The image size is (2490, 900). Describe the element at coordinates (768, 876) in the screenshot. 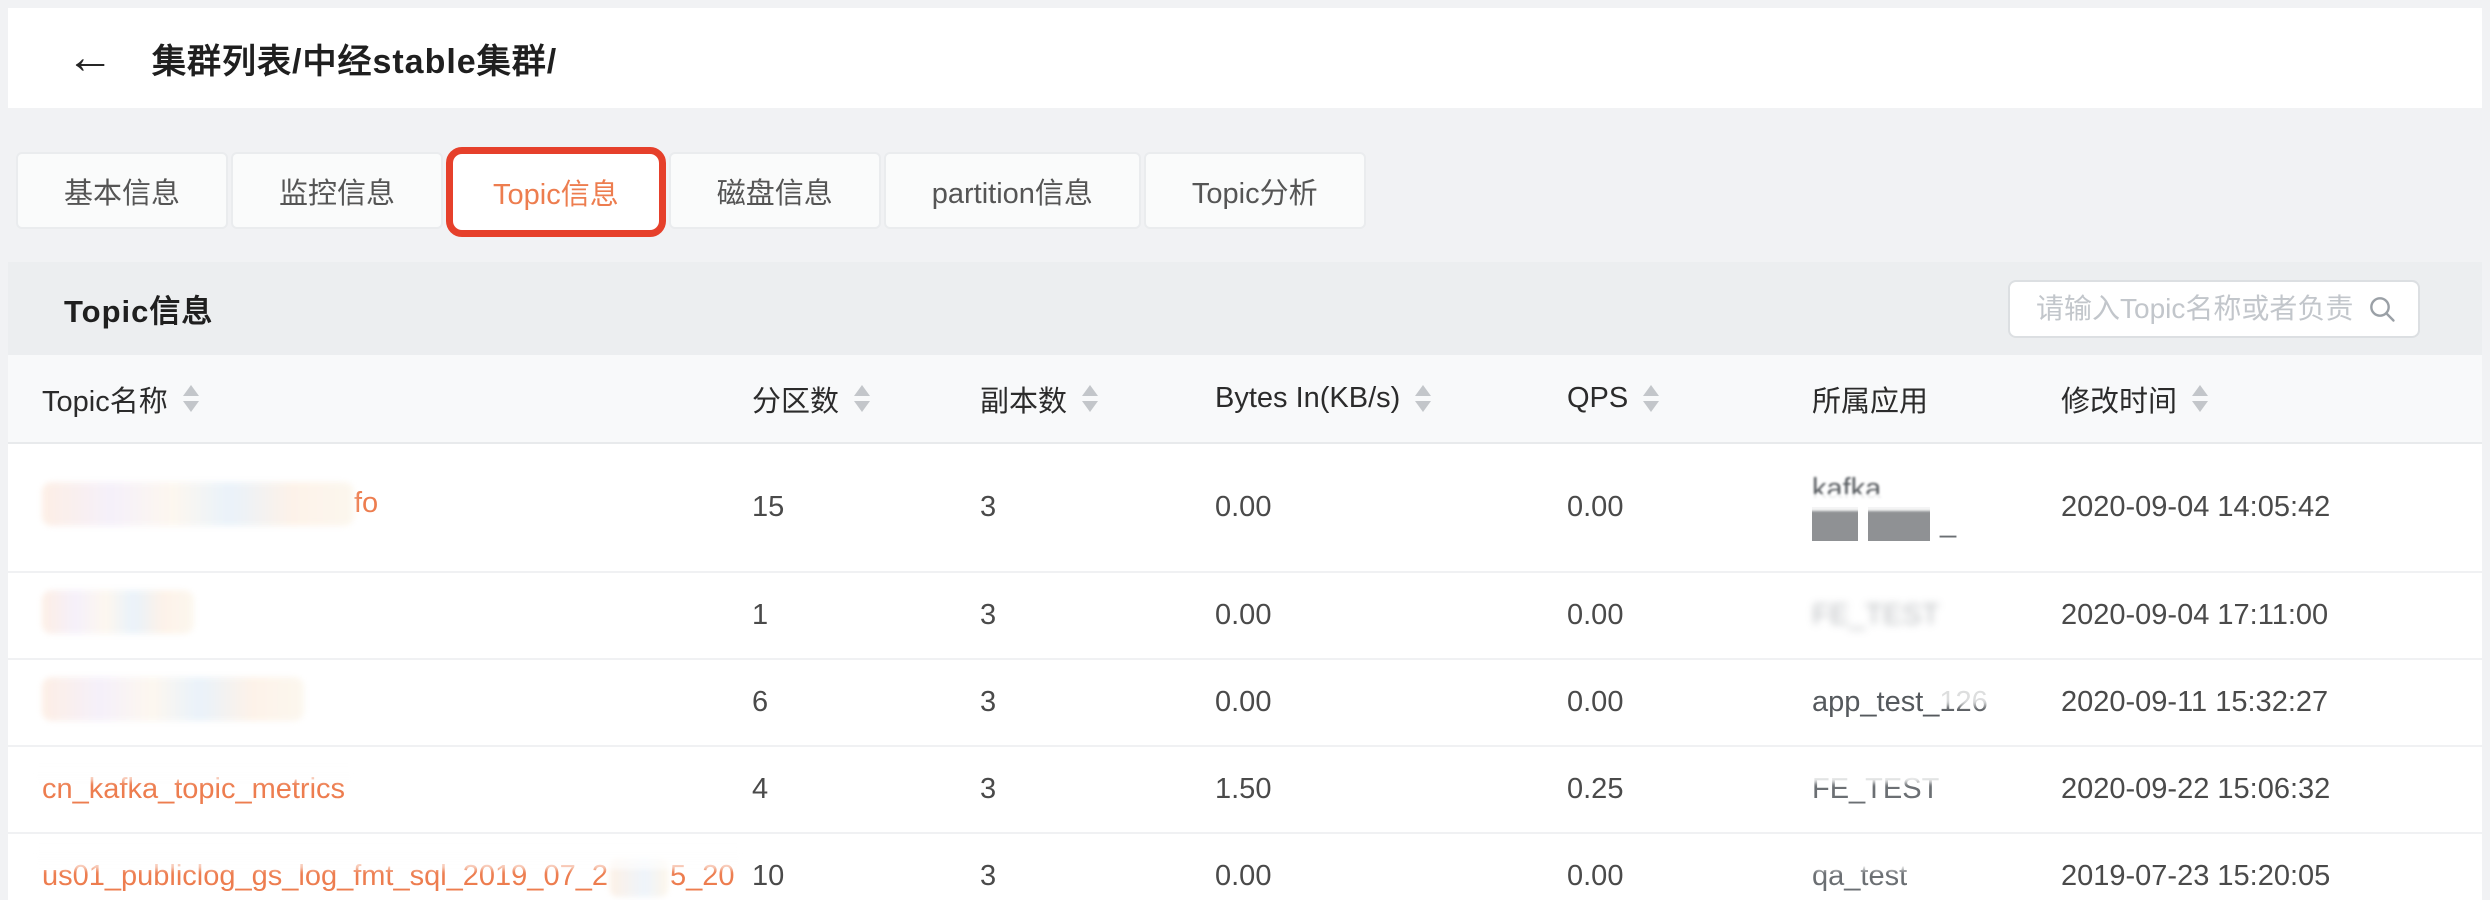

I see `partitions-cell: 10` at that location.